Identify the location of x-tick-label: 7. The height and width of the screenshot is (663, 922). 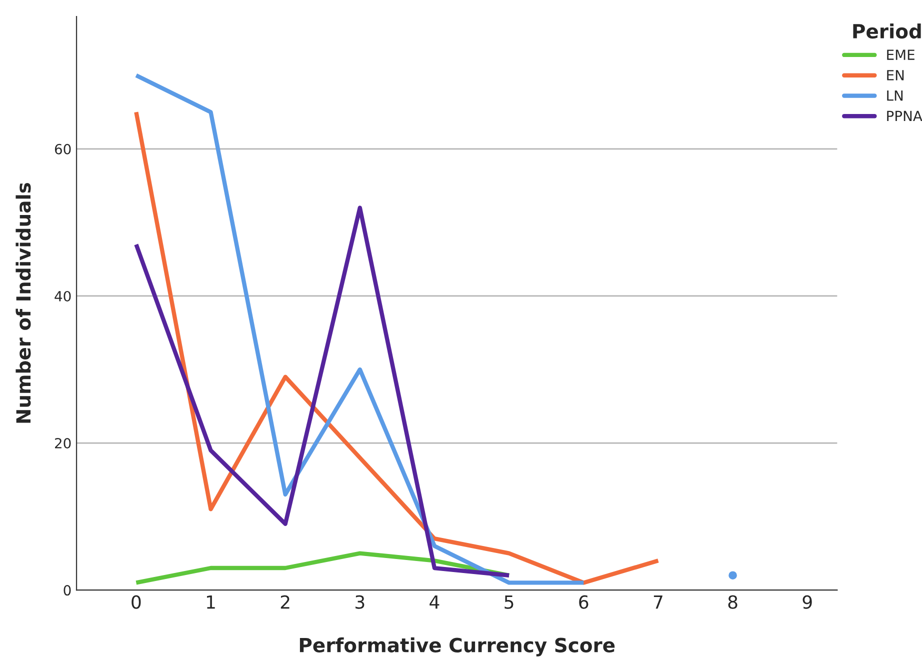
(658, 602).